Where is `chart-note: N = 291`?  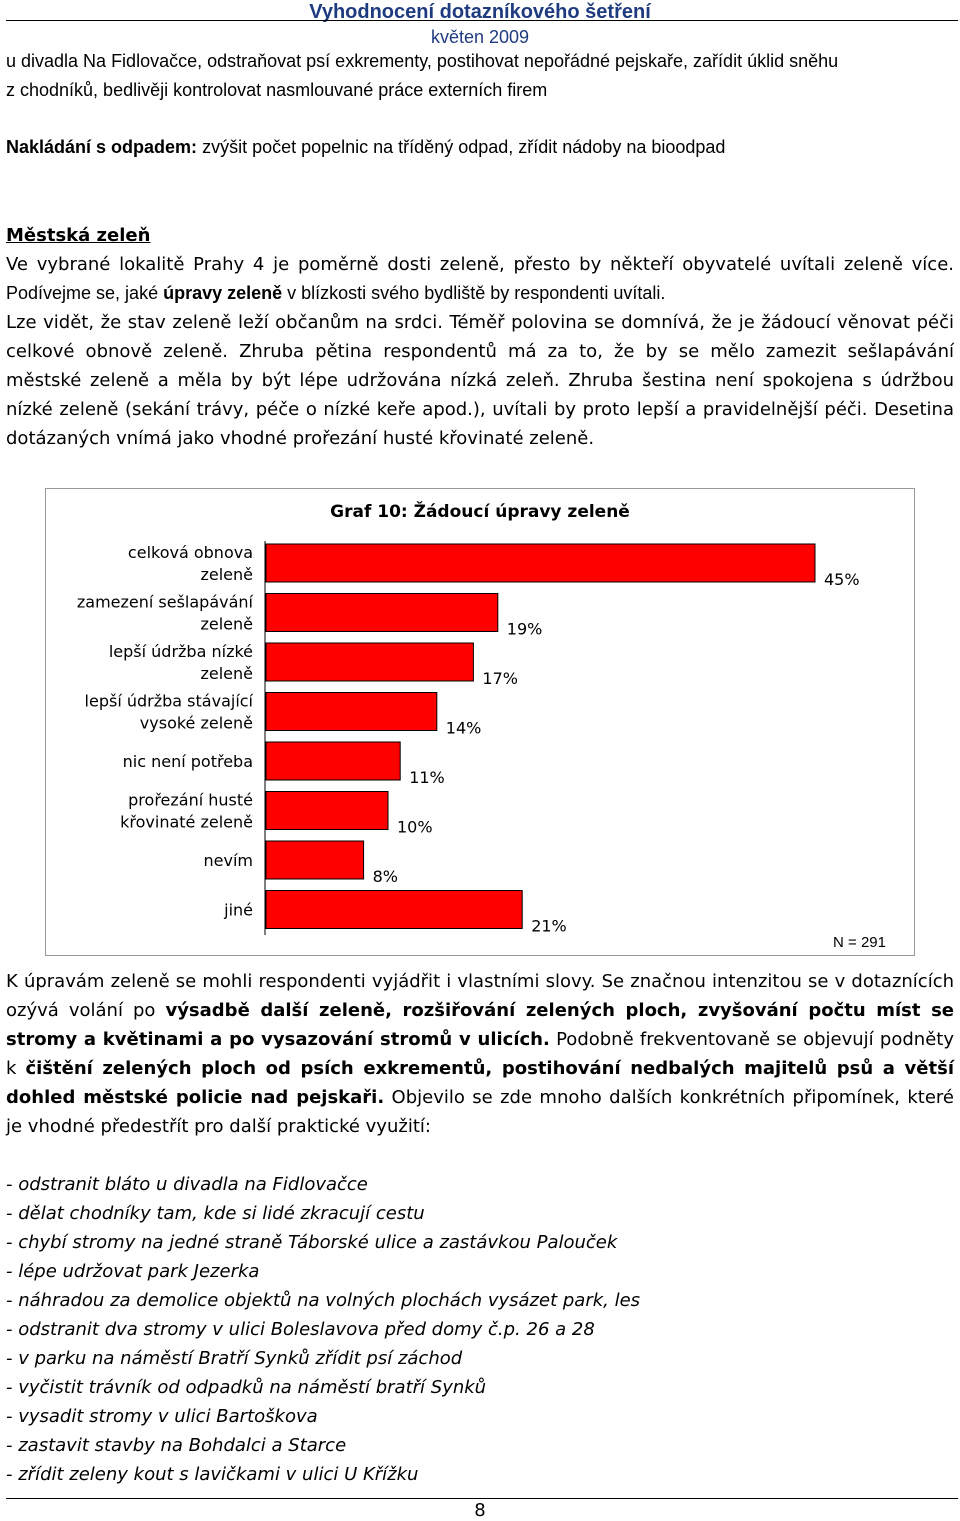
chart-note: N = 291 is located at coordinates (859, 942).